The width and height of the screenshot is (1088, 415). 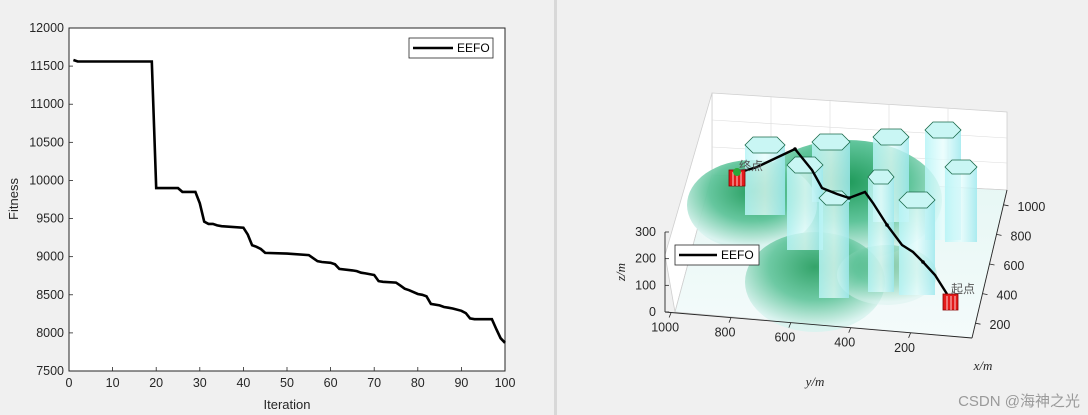 I want to click on x-axis-label: Iteration, so click(x=287, y=404).